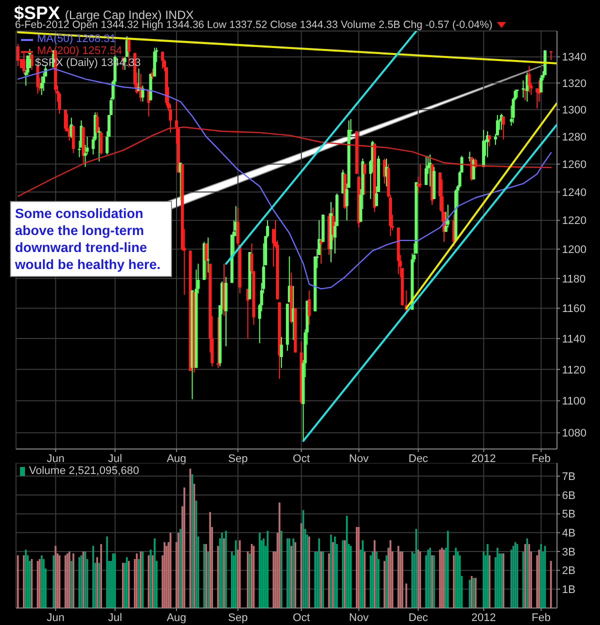 The height and width of the screenshot is (625, 600). What do you see at coordinates (79, 51) in the screenshot?
I see `legend-label: MA(200) 1257.54` at bounding box center [79, 51].